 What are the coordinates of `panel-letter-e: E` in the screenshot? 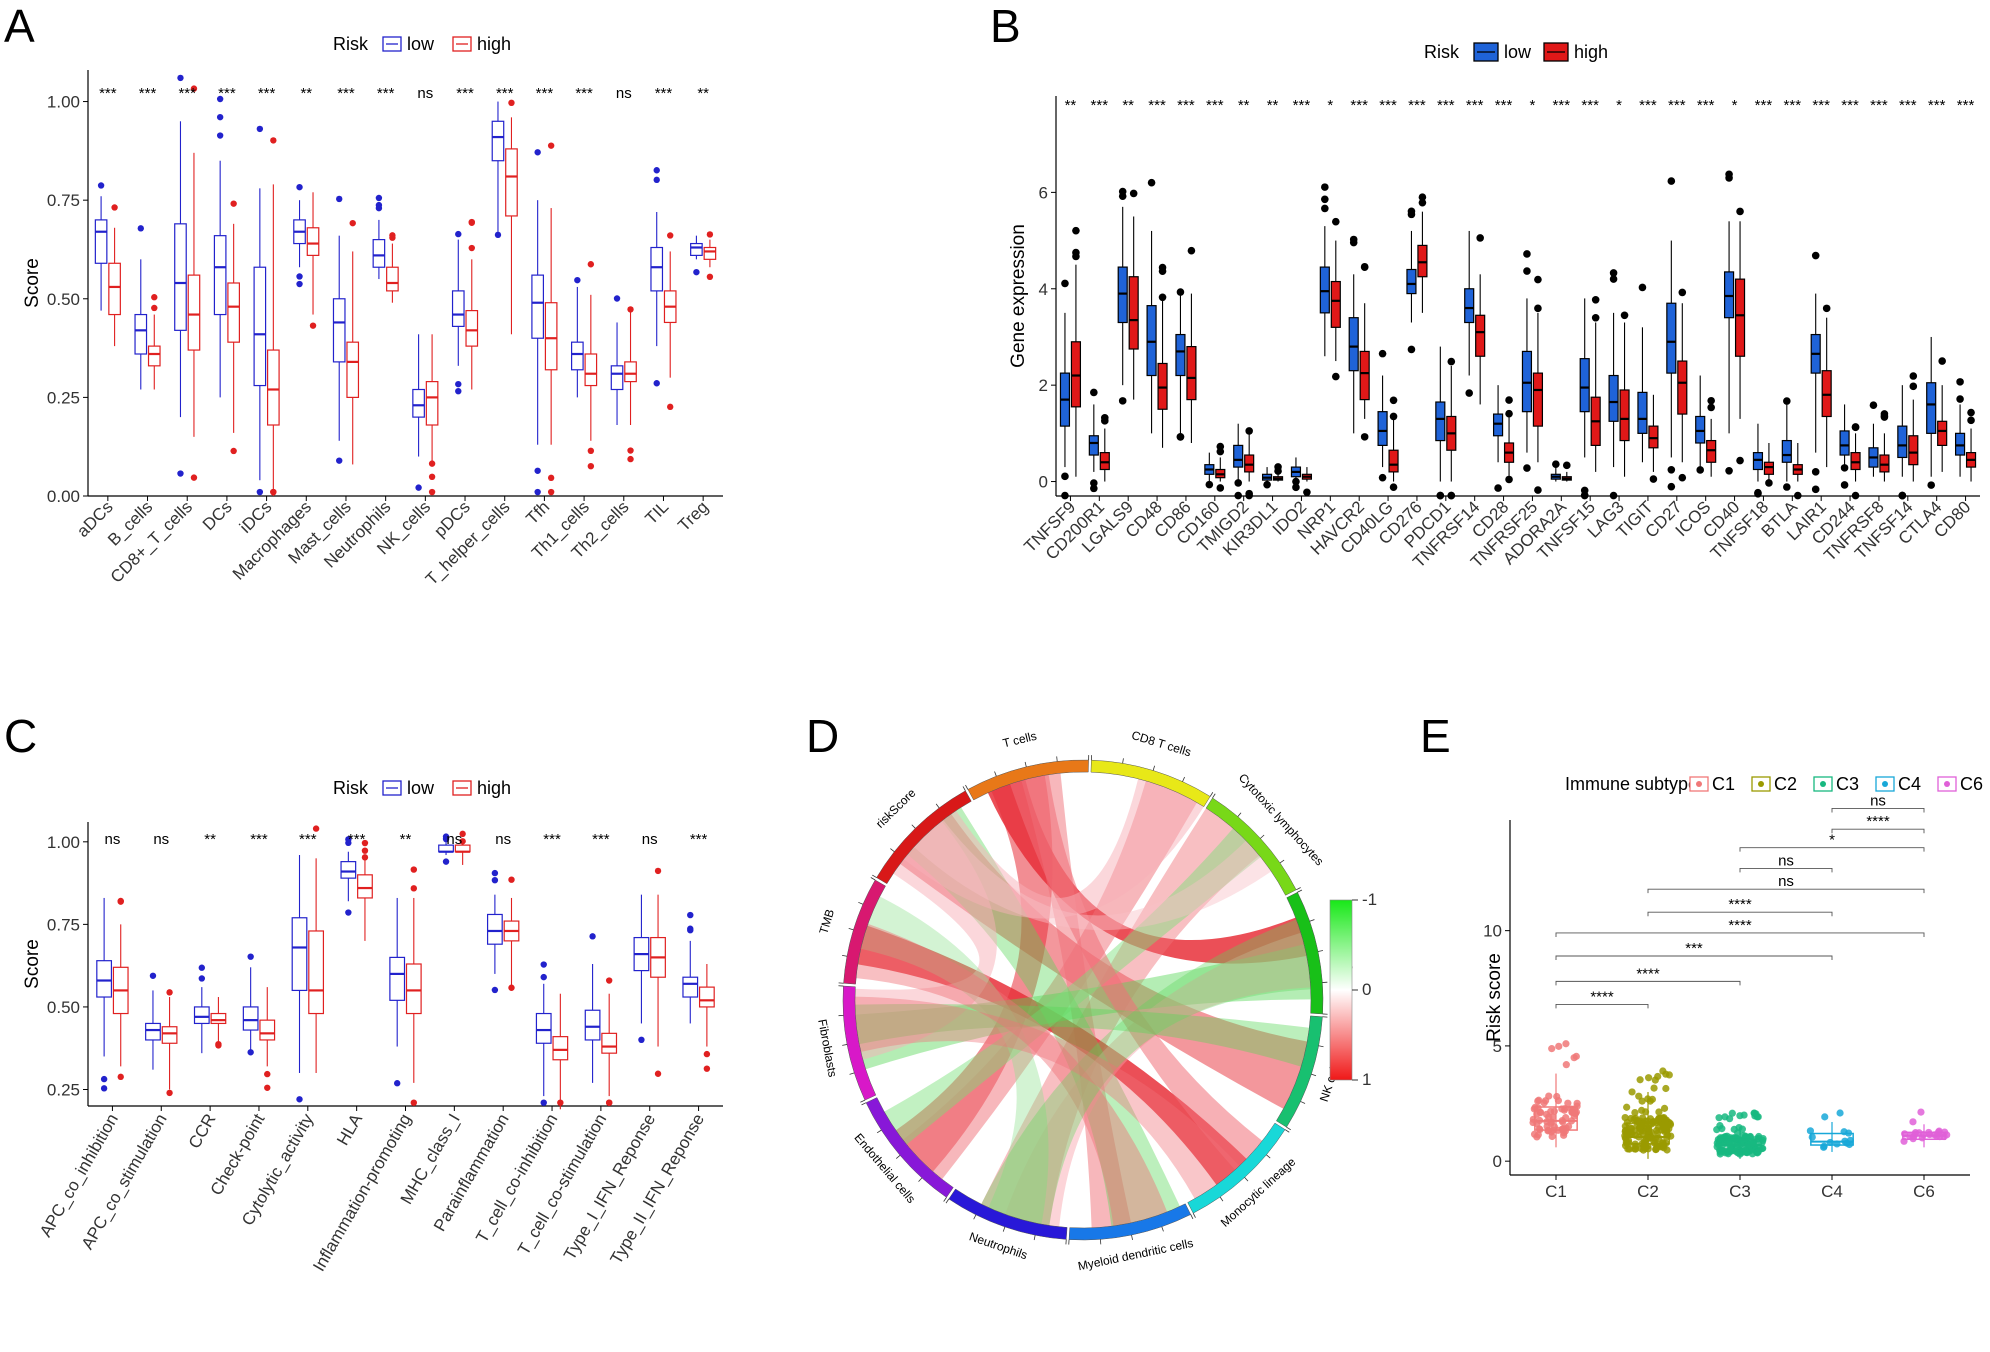 It's located at (1435, 736).